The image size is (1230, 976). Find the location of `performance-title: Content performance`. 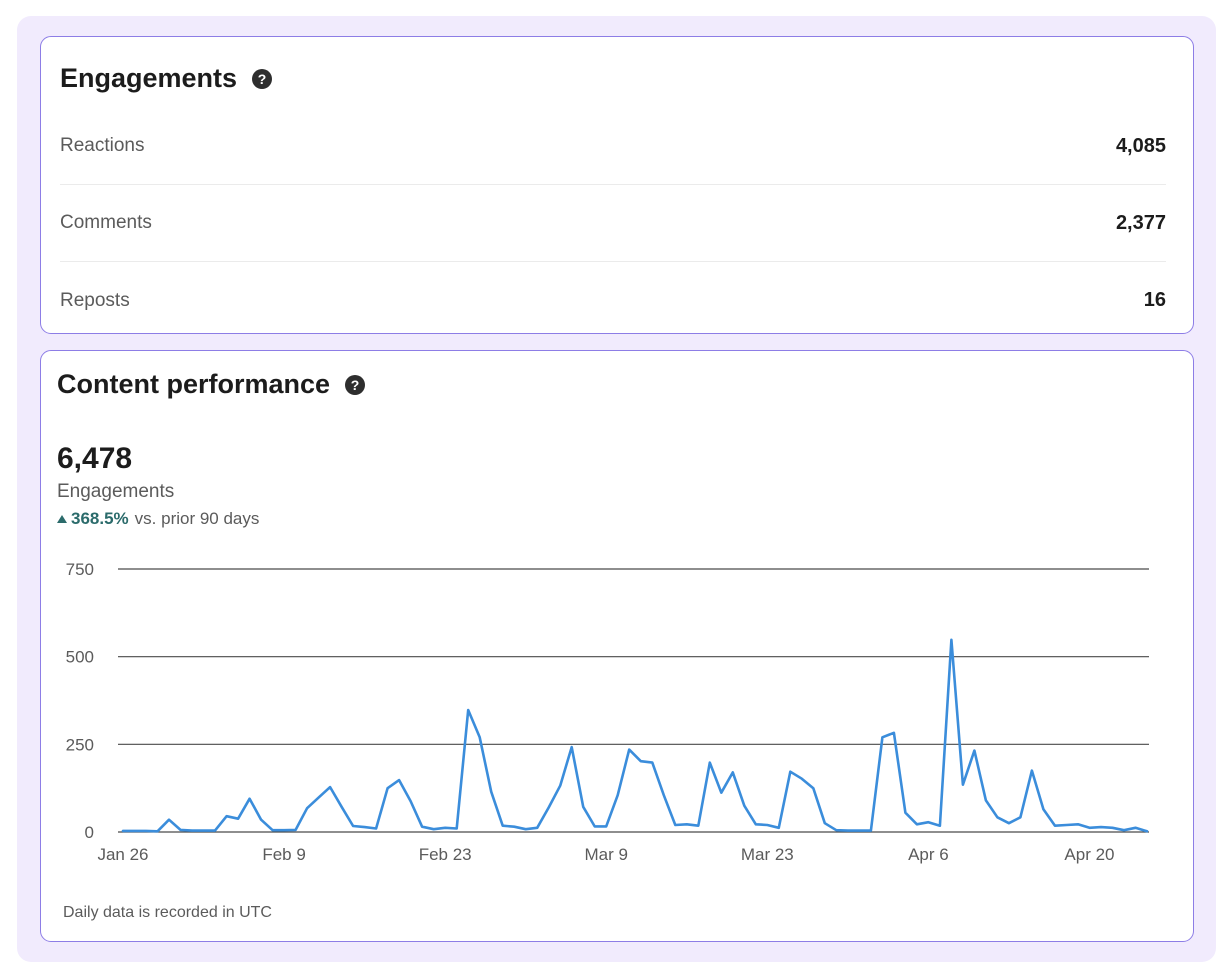

performance-title: Content performance is located at coordinates (194, 384).